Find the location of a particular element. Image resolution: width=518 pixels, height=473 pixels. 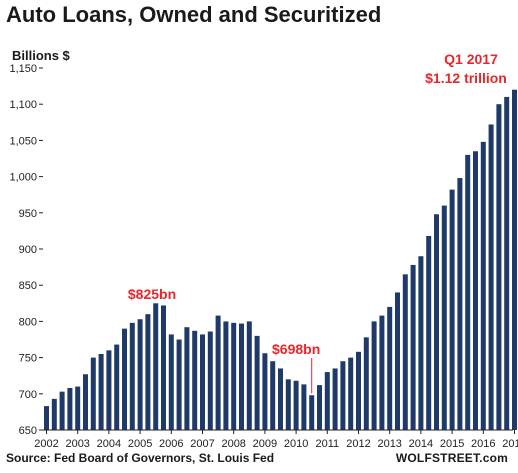

x-tick-label: 2008 is located at coordinates (233, 444).